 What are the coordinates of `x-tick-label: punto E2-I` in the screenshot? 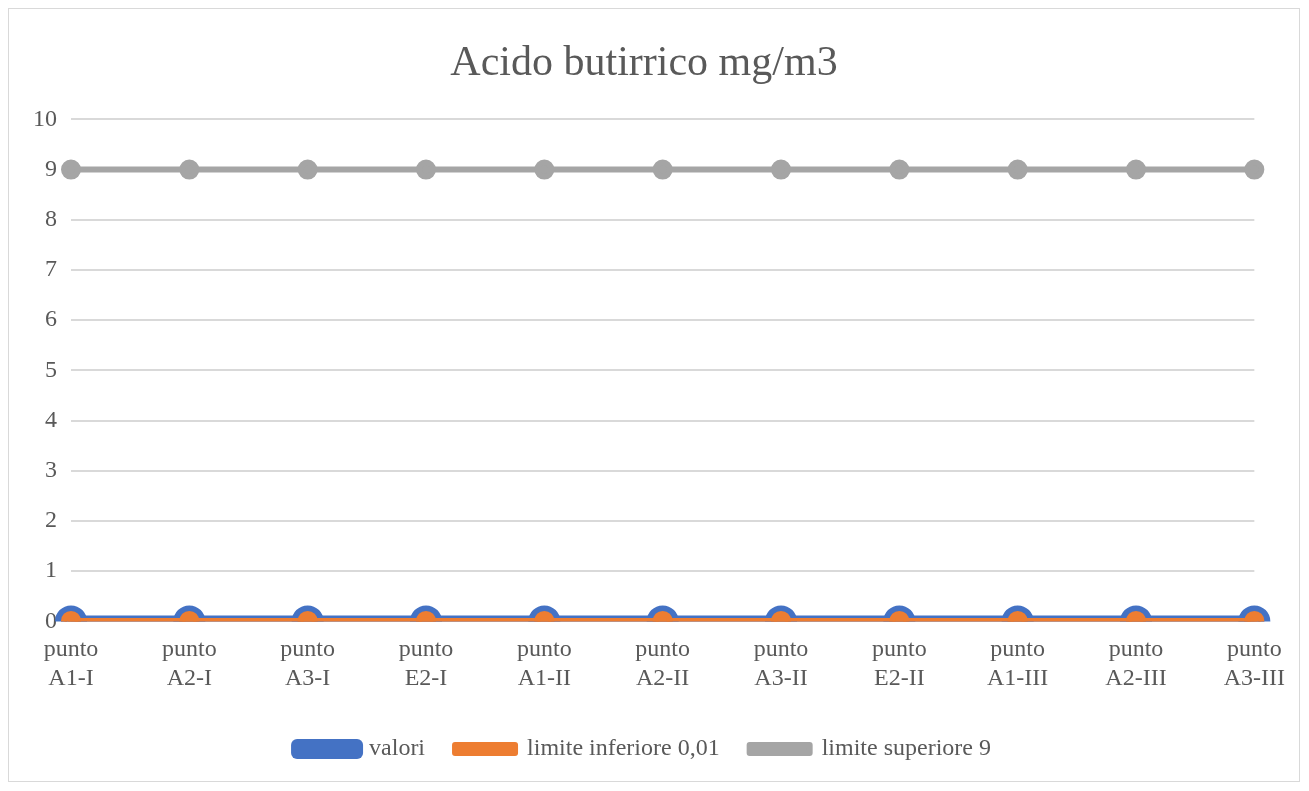 It's located at (426, 662).